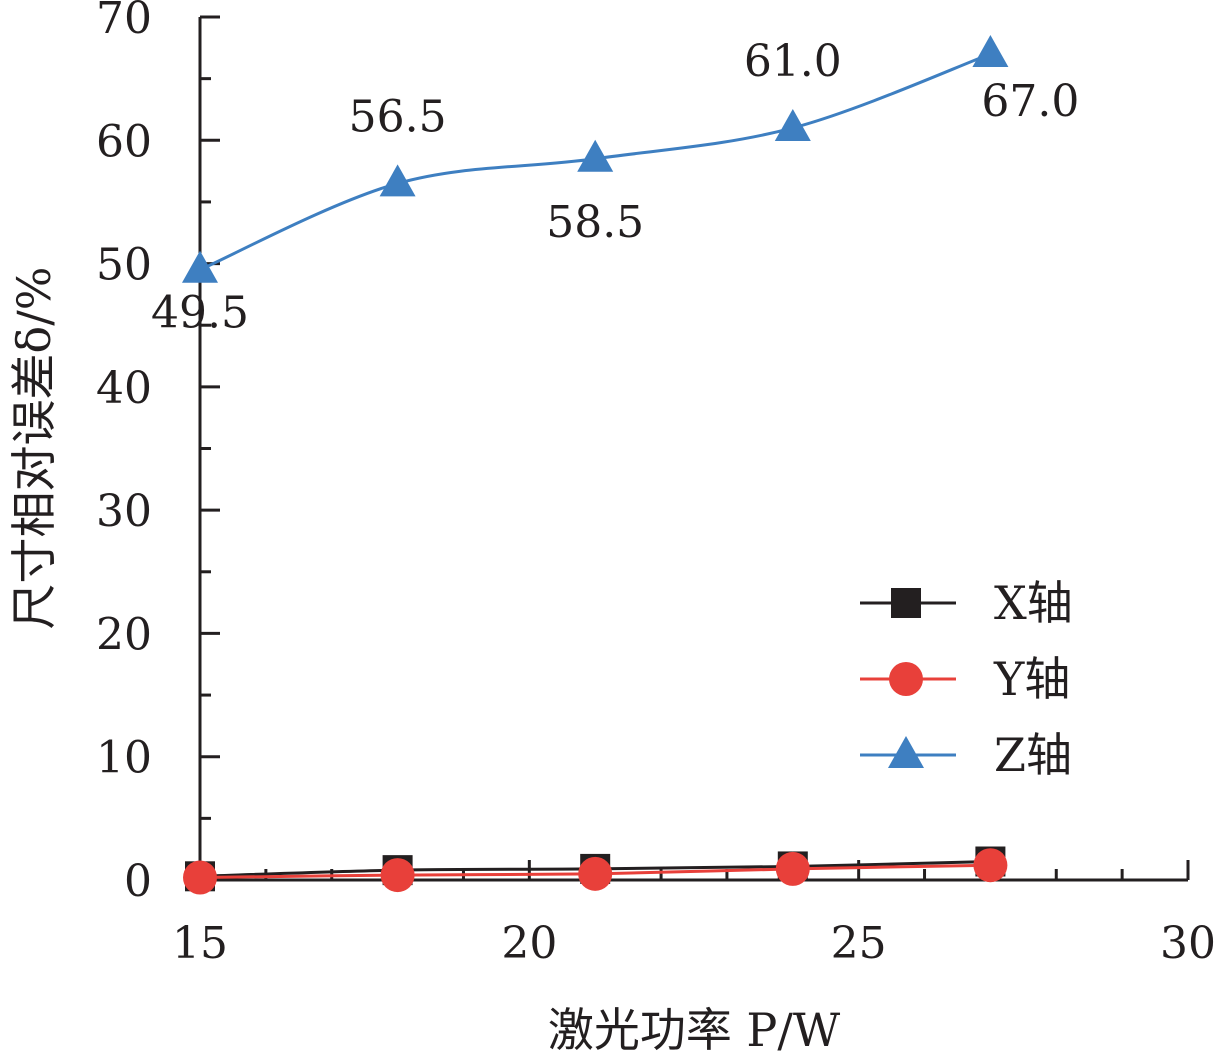 This screenshot has width=1220, height=1056. Describe the element at coordinates (906, 752) in the screenshot. I see `legend-z-marker` at that location.